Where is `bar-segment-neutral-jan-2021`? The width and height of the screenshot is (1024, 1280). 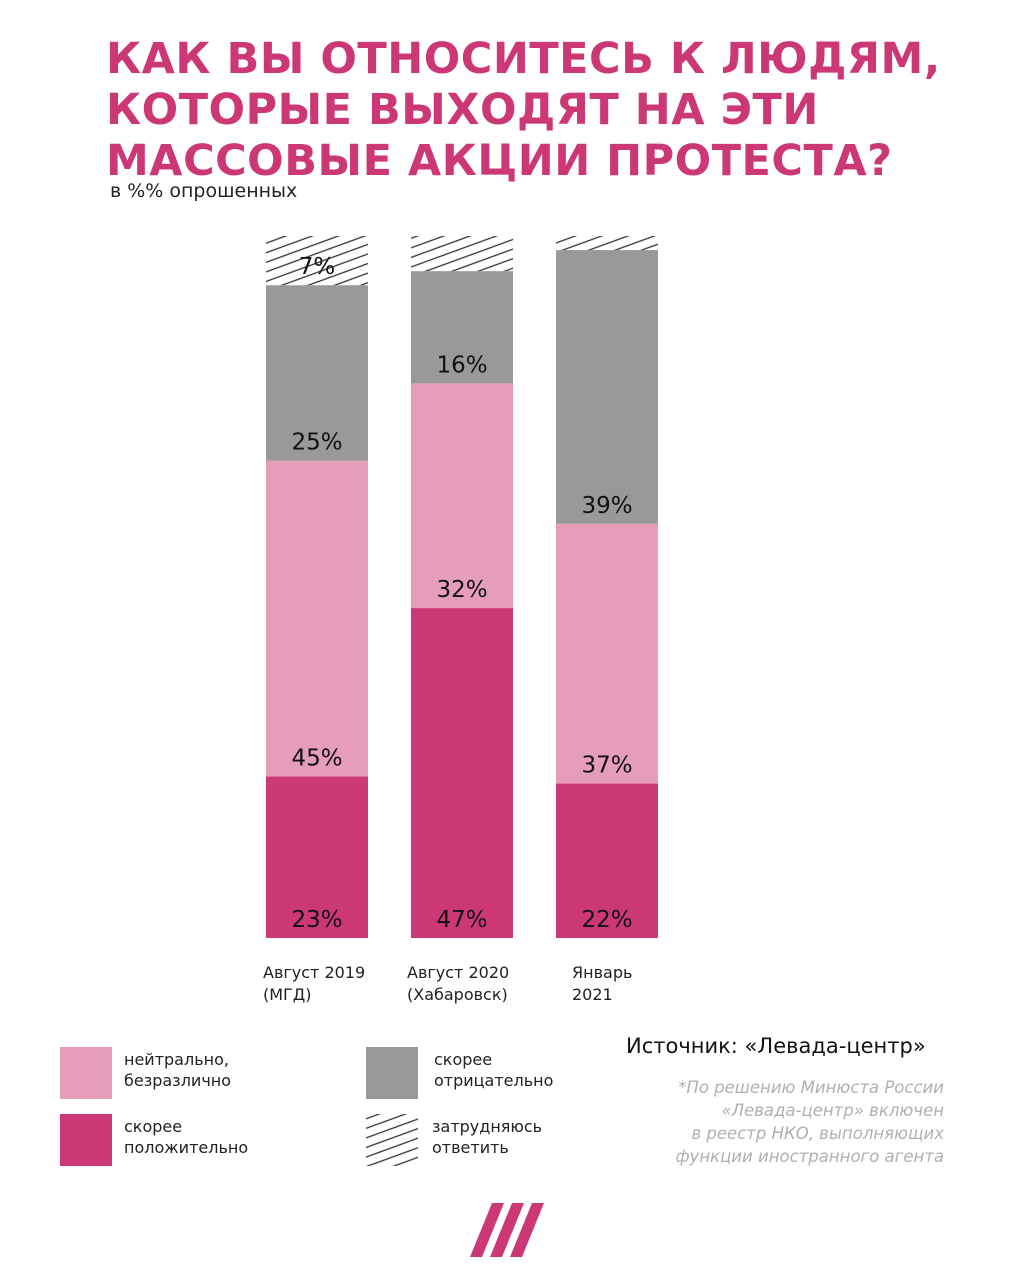
bar-segment-neutral-jan-2021 is located at coordinates (607, 653).